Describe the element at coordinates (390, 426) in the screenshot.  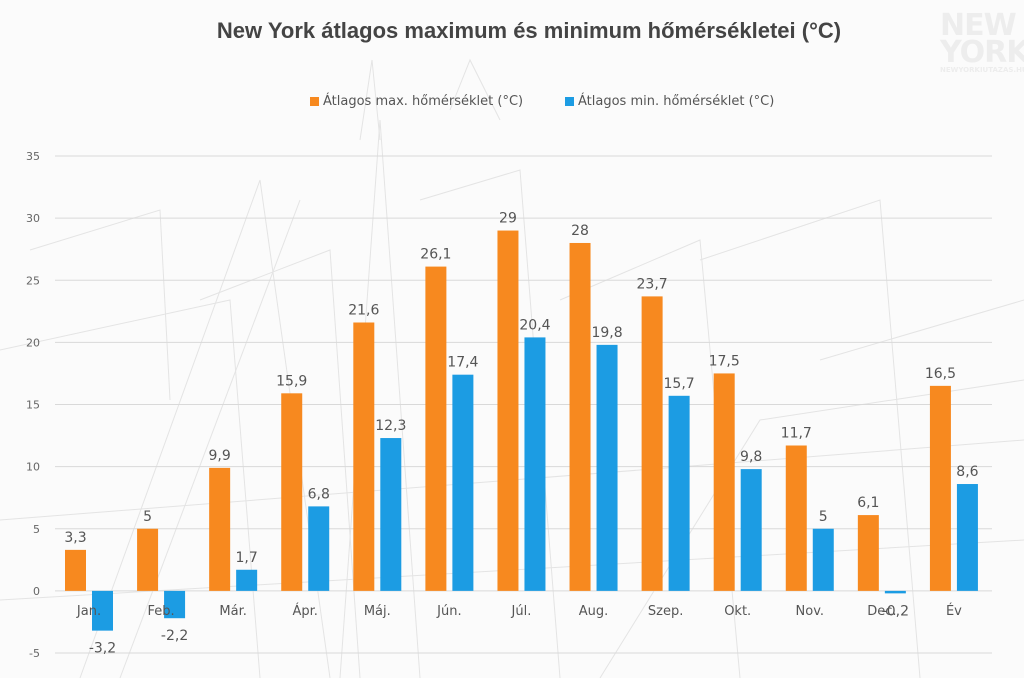
I see `data-label: 12,3` at that location.